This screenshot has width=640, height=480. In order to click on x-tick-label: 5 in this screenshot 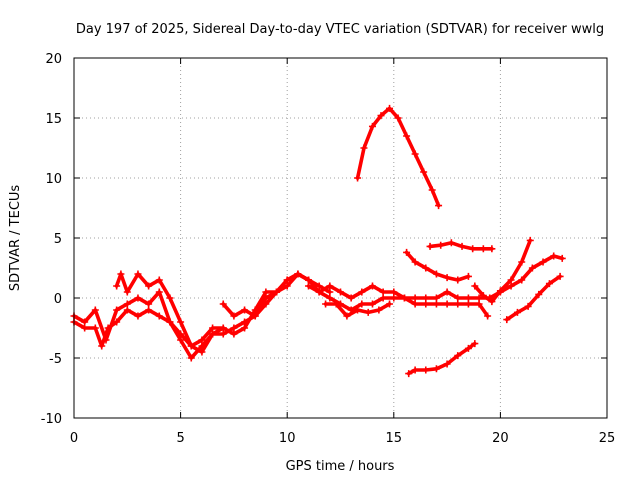, I will do `click(180, 438)`.